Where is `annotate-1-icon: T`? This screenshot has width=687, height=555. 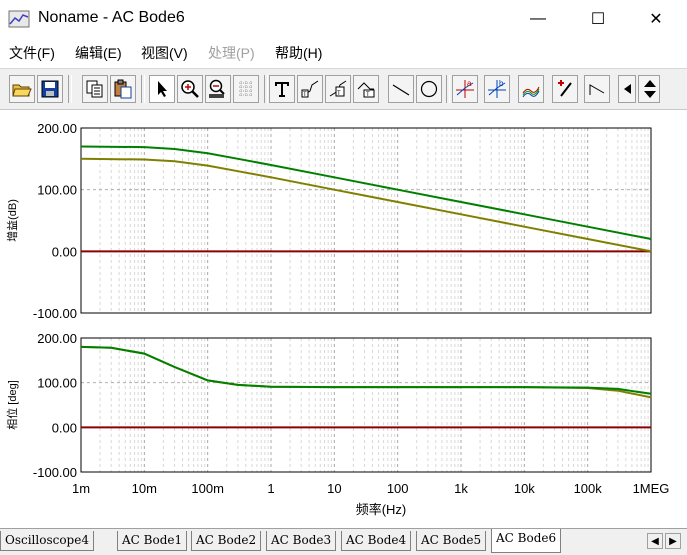 annotate-1-icon: T is located at coordinates (310, 89).